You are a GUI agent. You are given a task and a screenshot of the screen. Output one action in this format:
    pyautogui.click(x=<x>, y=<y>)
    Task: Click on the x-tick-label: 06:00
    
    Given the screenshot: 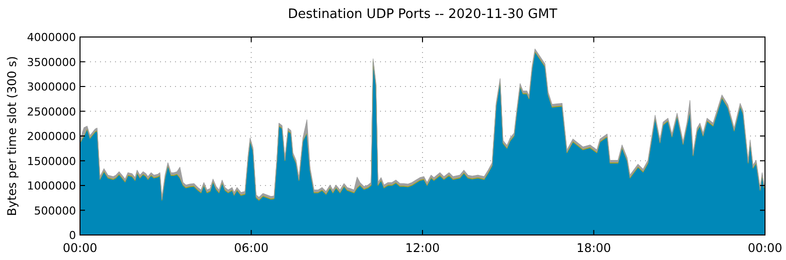 What is the action you would take?
    pyautogui.click(x=251, y=248)
    